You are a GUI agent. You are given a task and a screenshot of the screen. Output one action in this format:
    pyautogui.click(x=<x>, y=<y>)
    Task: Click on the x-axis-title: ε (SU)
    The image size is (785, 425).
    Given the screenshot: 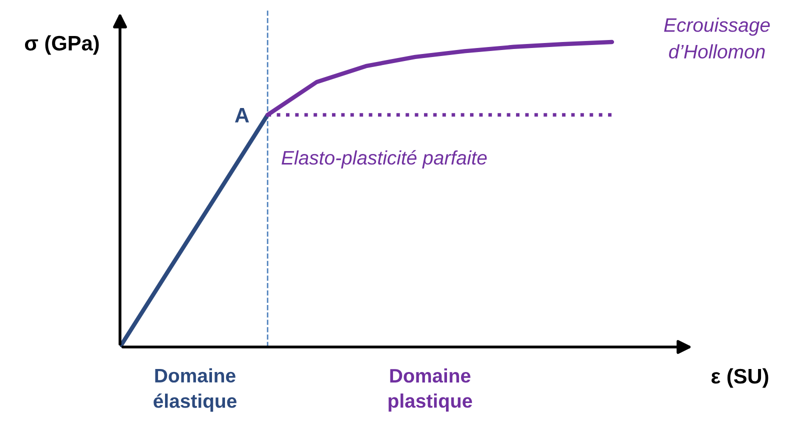 What is the action you would take?
    pyautogui.click(x=740, y=378)
    